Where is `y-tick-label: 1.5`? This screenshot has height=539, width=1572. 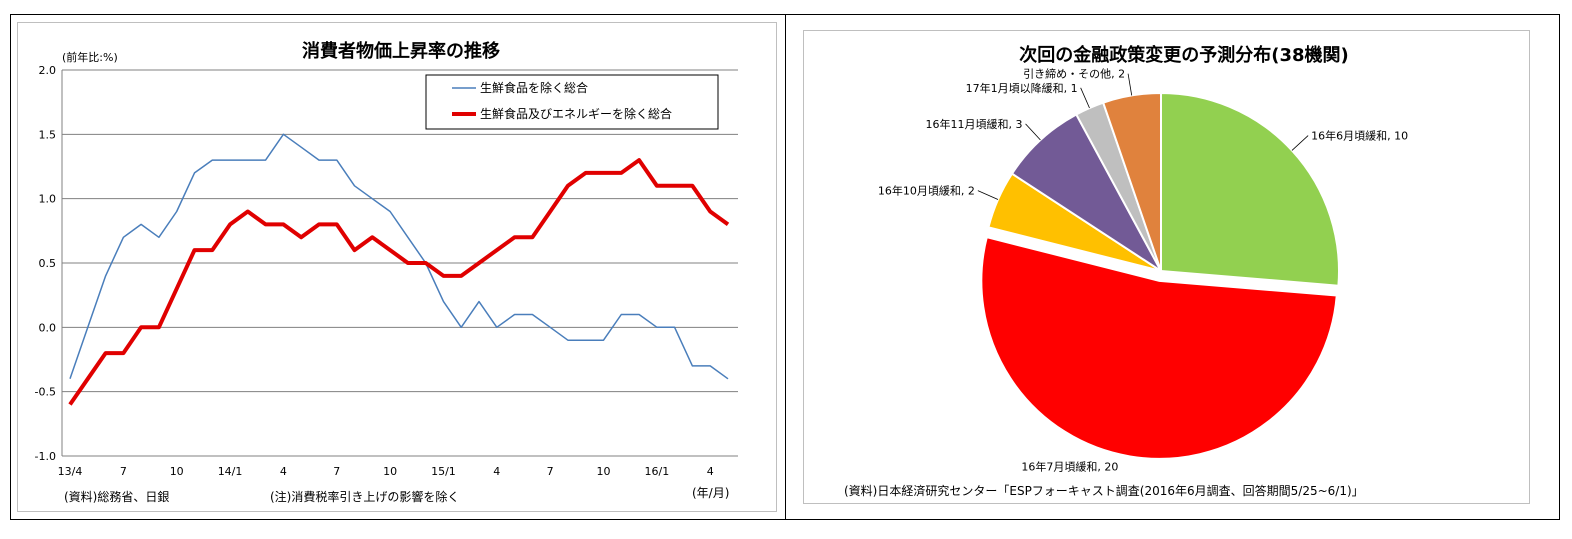 y-tick-label: 1.5 is located at coordinates (48, 134).